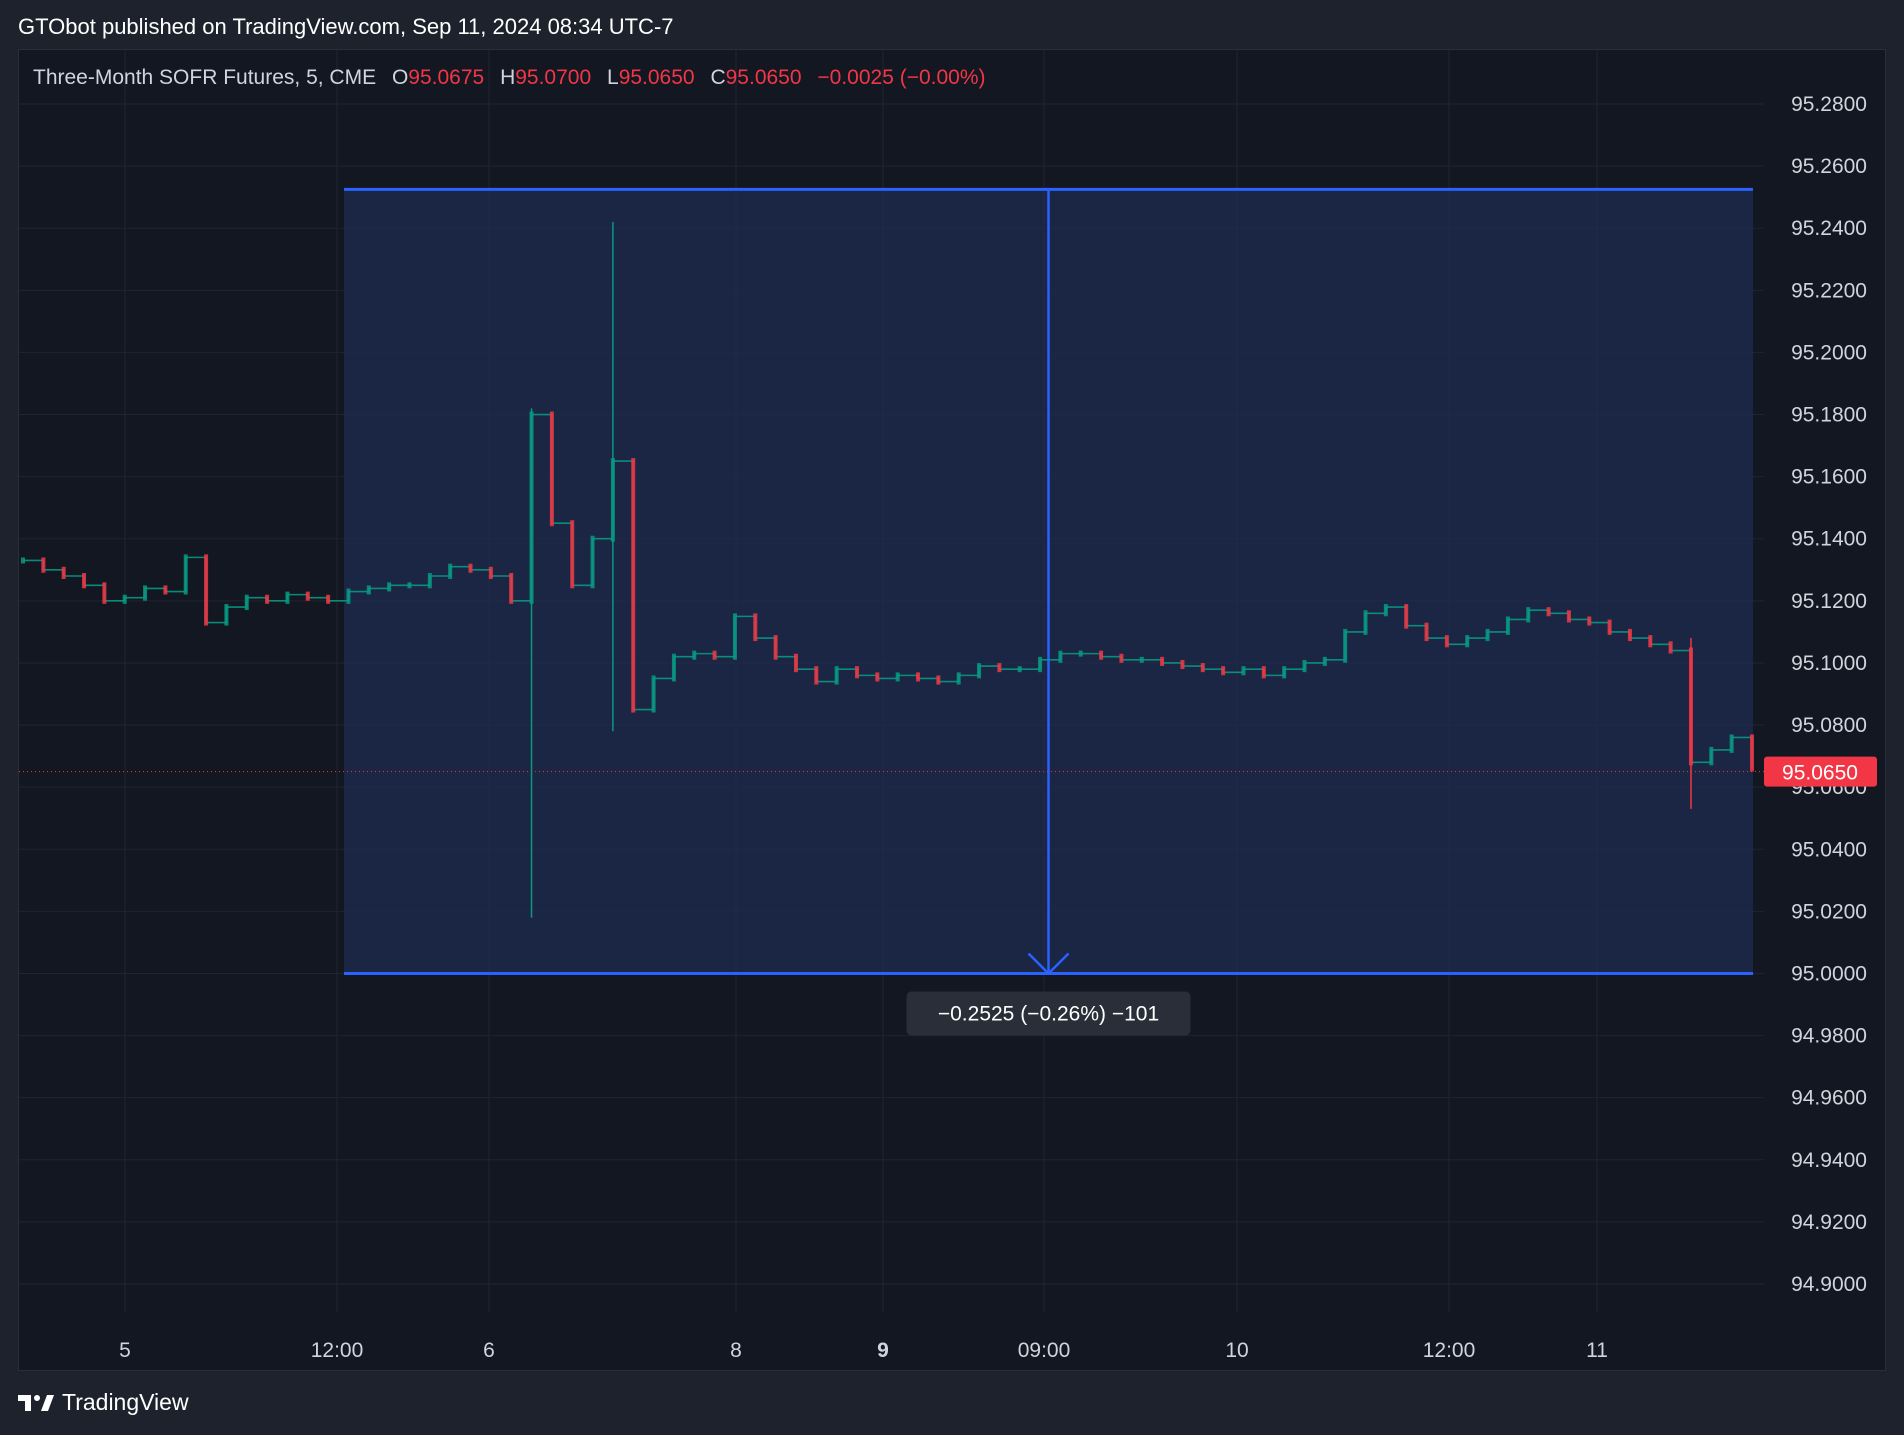 The height and width of the screenshot is (1435, 1904). Describe the element at coordinates (1829, 477) in the screenshot. I see `y-tick-label: 95.1600` at that location.